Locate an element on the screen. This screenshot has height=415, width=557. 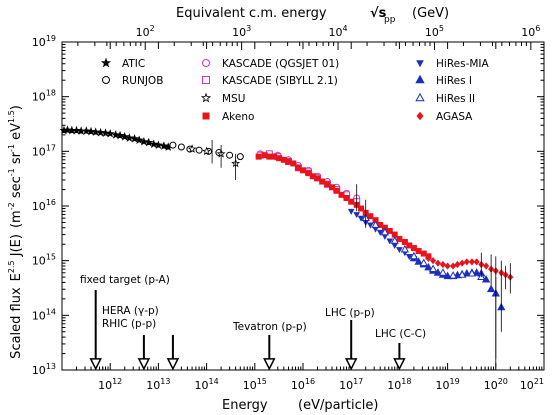
y-tick-label: 1015 is located at coordinates (44, 260).